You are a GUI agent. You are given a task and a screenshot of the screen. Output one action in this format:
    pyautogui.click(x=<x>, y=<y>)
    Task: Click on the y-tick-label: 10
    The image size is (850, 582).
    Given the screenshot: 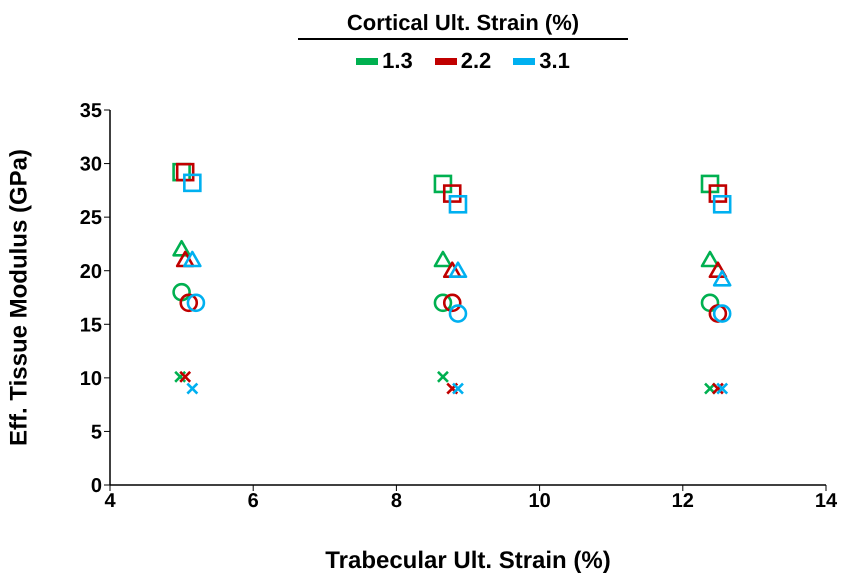 What is the action you would take?
    pyautogui.click(x=91, y=379)
    